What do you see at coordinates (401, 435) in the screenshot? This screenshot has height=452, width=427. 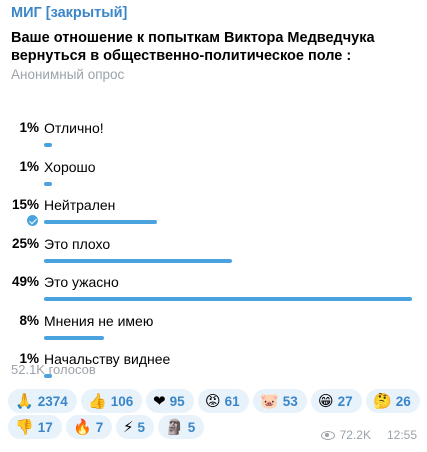 I see `message-time: 12:55` at bounding box center [401, 435].